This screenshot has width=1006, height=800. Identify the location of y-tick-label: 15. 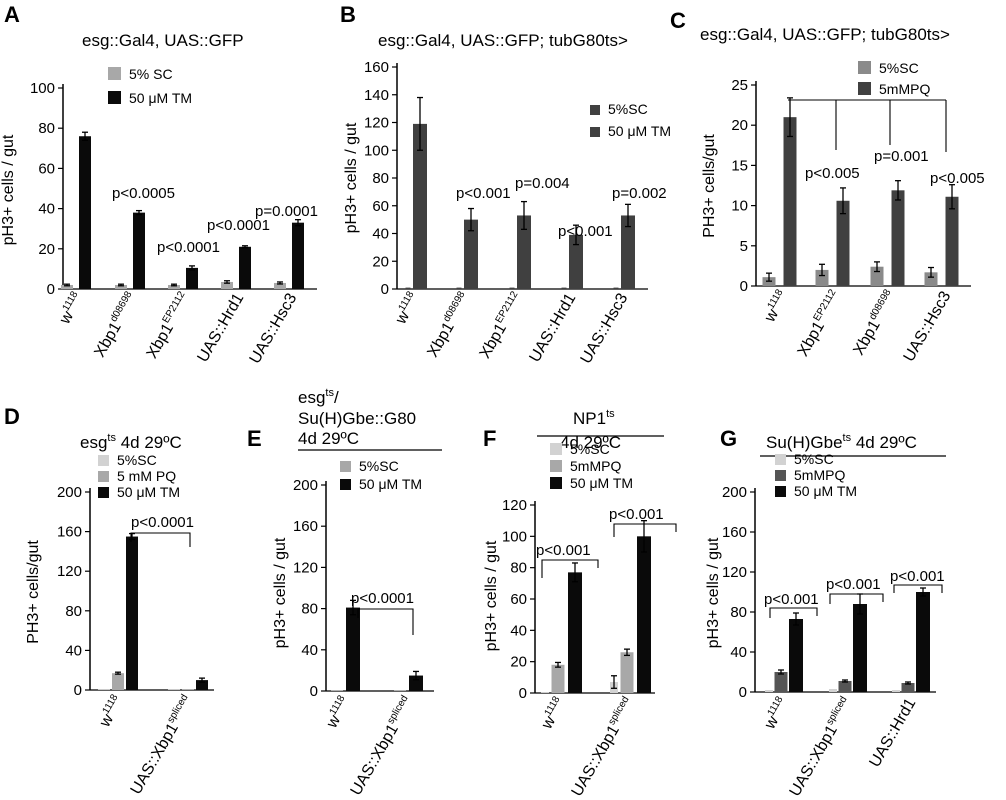
(739, 165).